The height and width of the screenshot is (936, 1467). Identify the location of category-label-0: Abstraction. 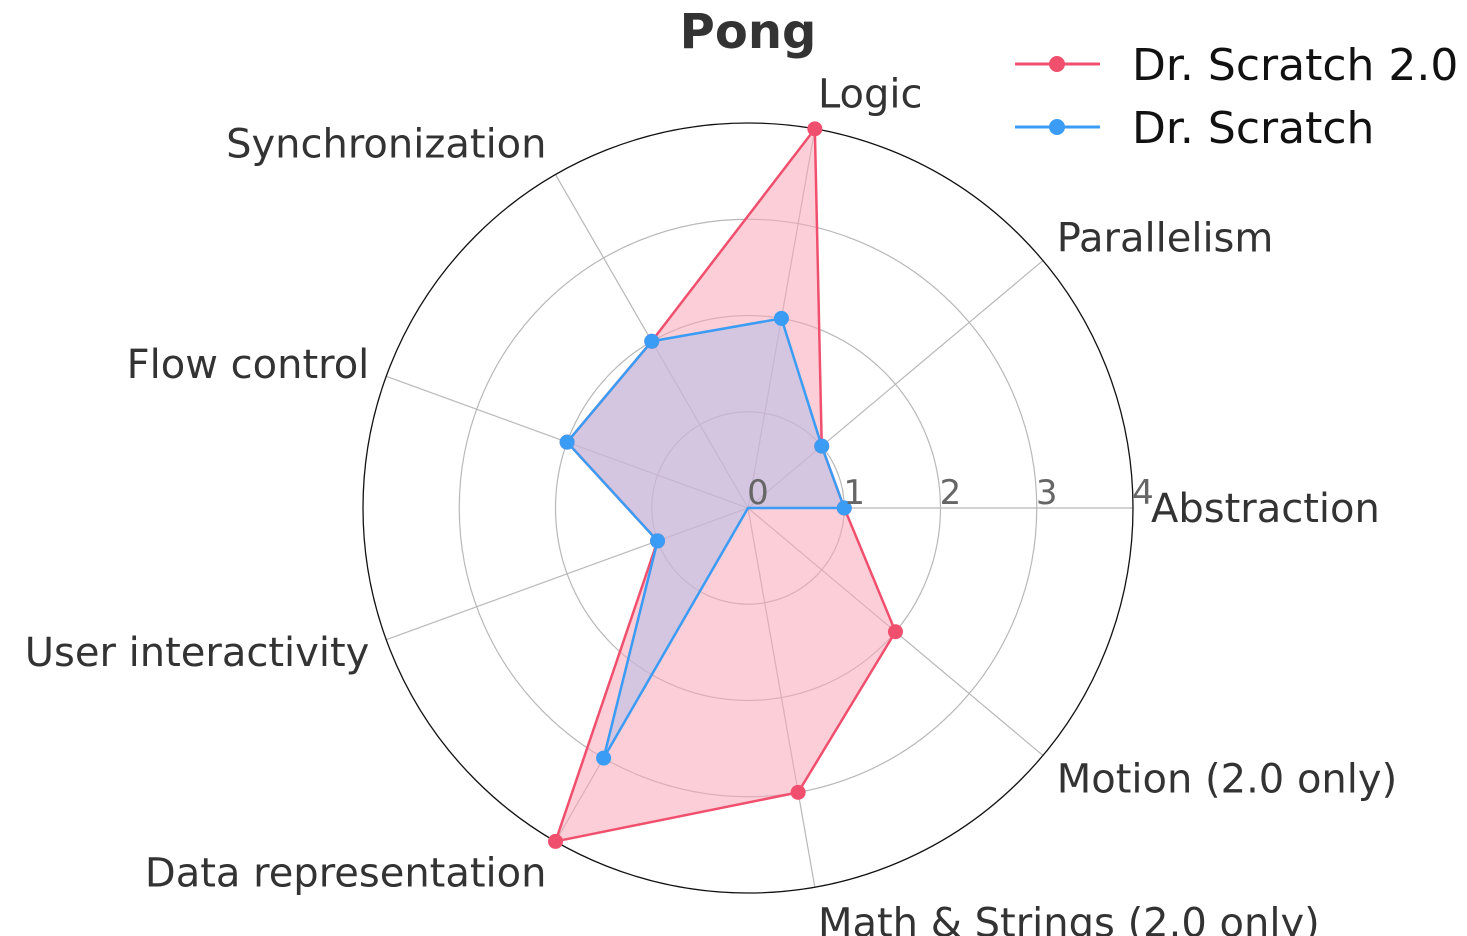
(1265, 509).